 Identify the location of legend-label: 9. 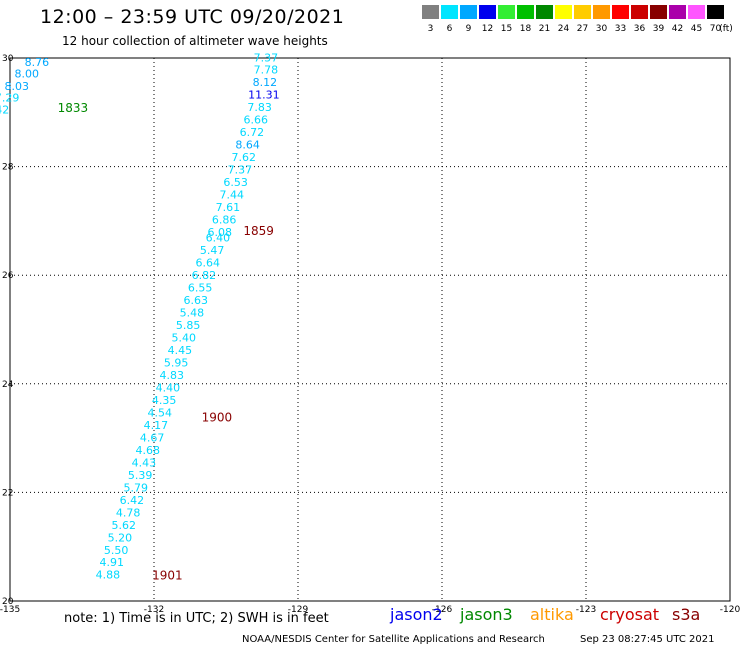
(468, 29).